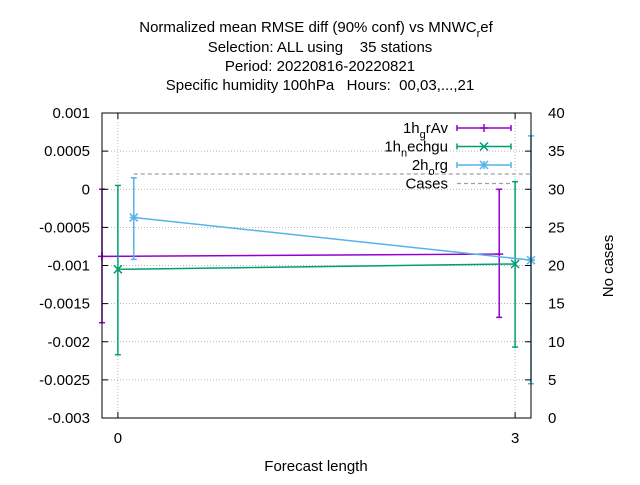 This screenshot has width=640, height=485. What do you see at coordinates (556, 113) in the screenshot?
I see `y2-tick-label: 40` at bounding box center [556, 113].